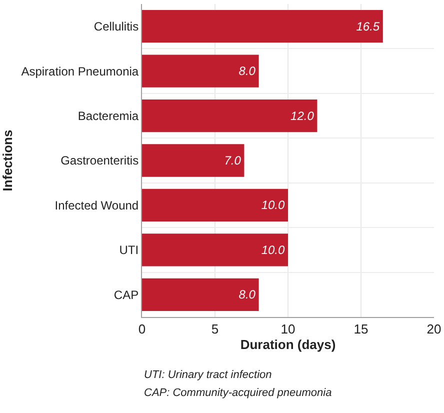 The height and width of the screenshot is (413, 444). I want to click on y-tick-label: Aspiration Pneumonia, so click(80, 71).